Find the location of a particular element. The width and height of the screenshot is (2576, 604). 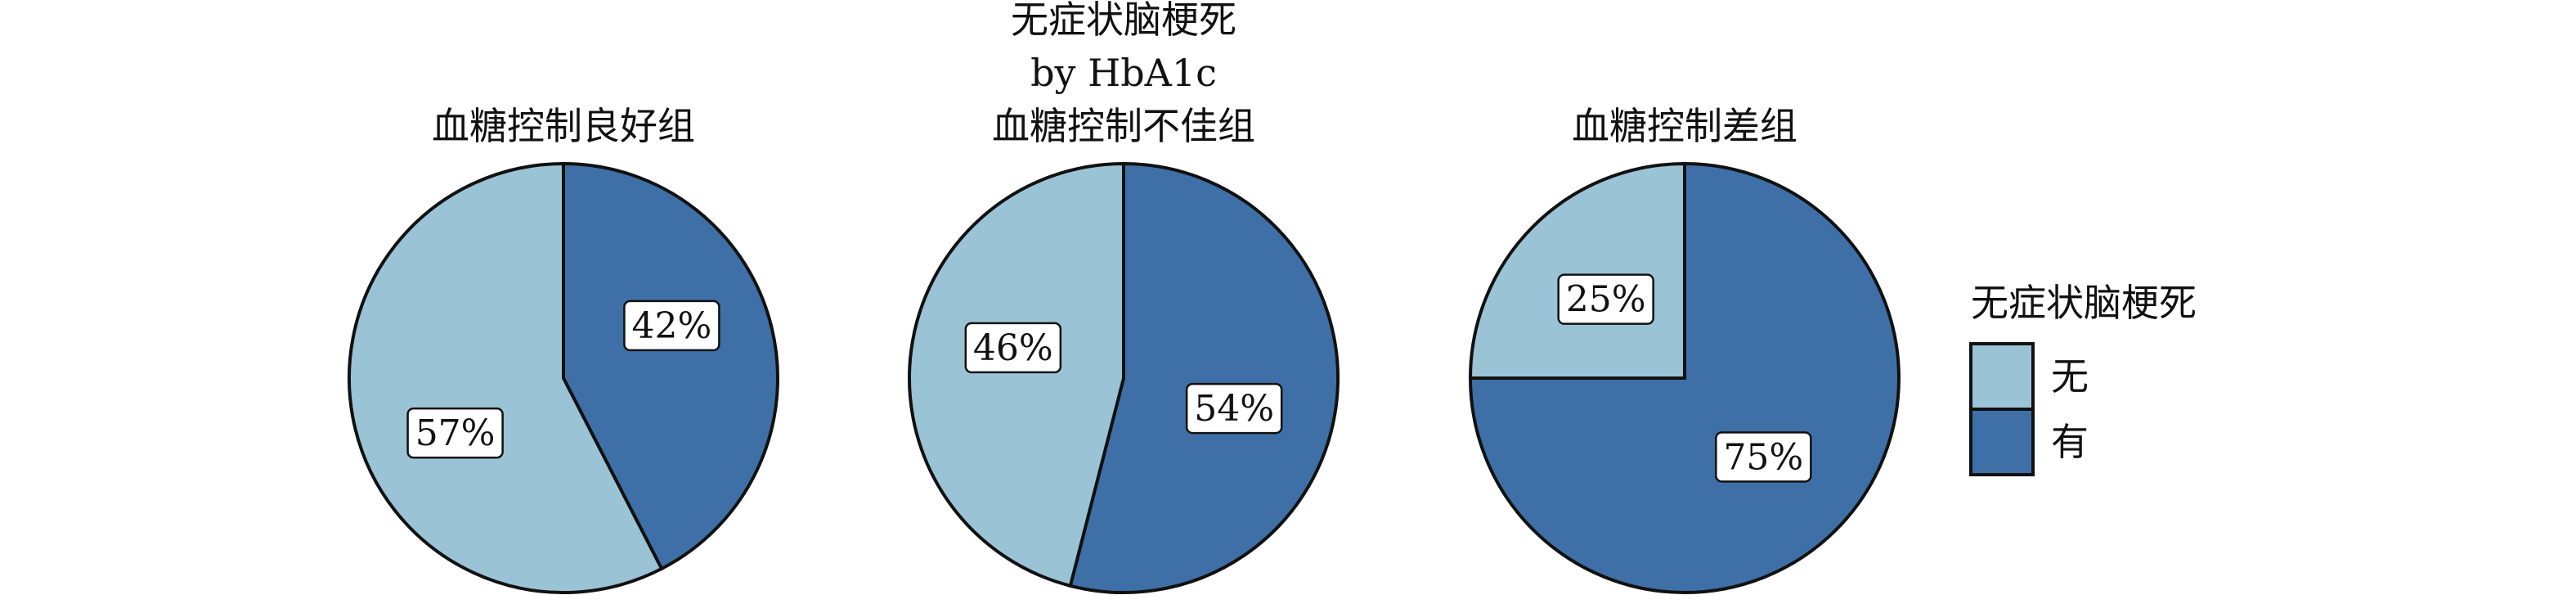

data-label-no: 57% is located at coordinates (455, 433).